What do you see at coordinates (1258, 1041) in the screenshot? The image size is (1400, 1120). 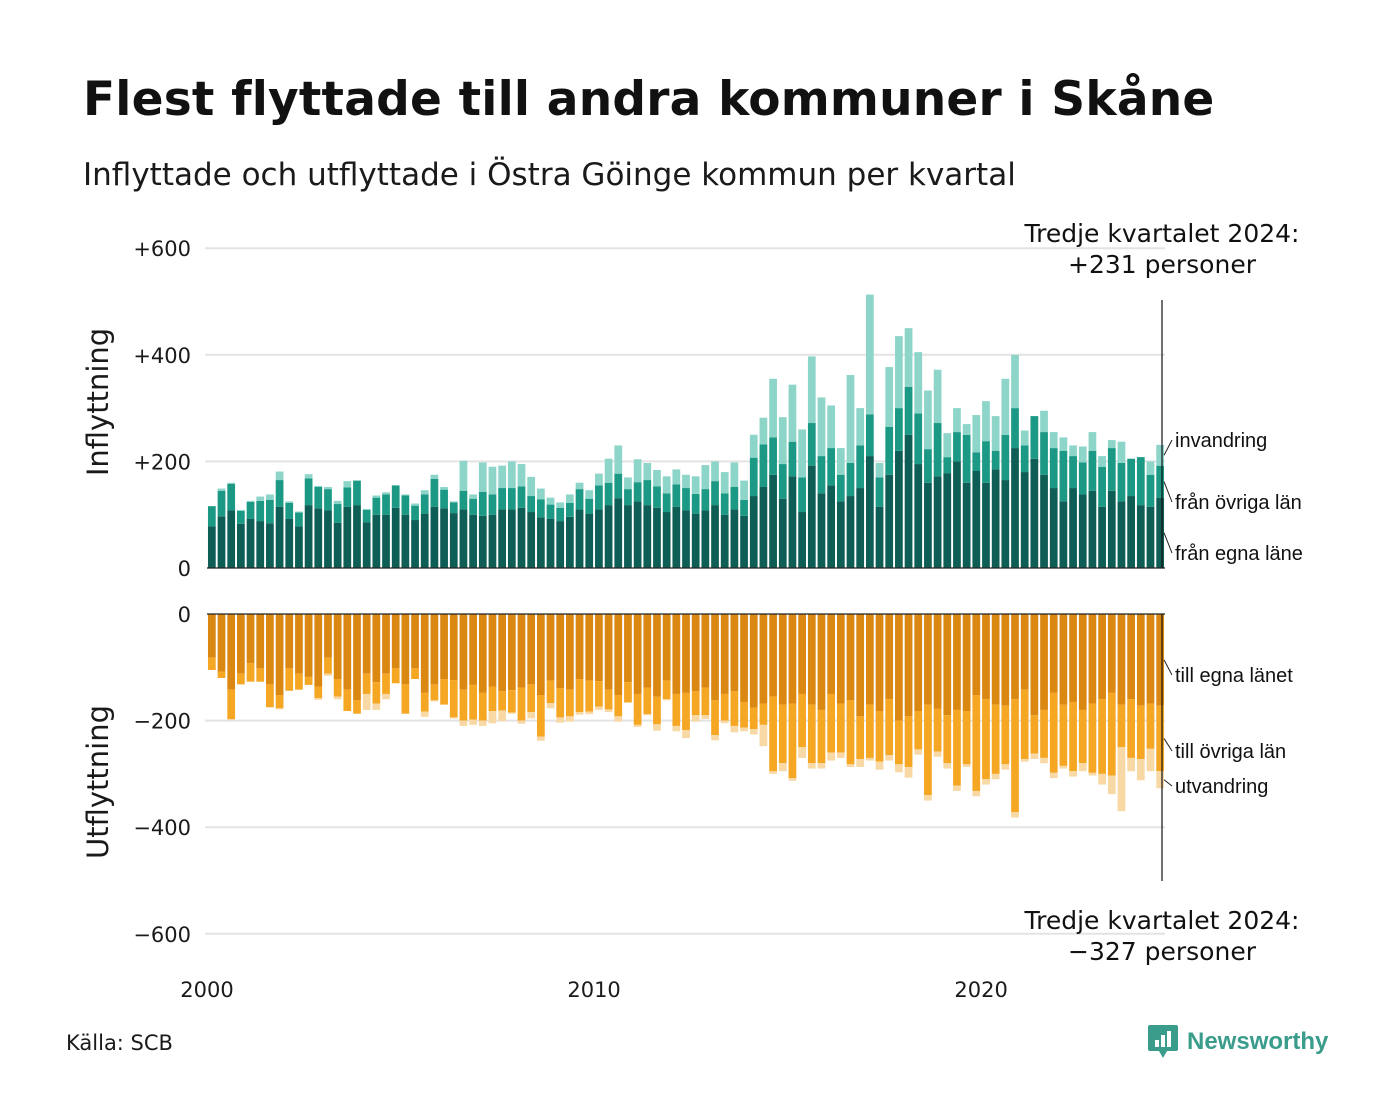 I see `brand-name: Newsworthy` at bounding box center [1258, 1041].